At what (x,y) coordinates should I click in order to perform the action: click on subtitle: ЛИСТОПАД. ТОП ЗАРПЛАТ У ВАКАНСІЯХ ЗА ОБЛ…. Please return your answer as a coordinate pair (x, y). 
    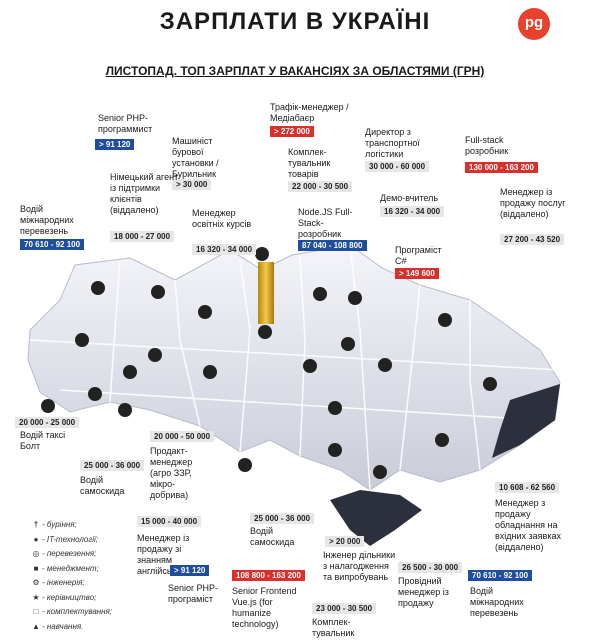
    Looking at the image, I should click on (295, 71).